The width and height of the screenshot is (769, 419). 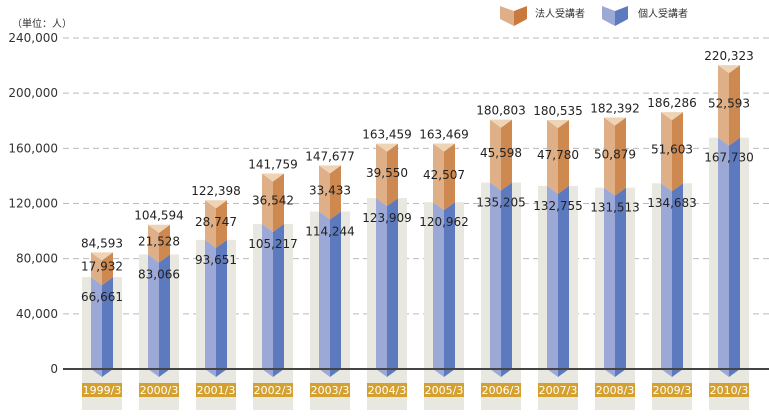 What do you see at coordinates (594, 16) in the screenshot?
I see `legend: 法人受講者 個人受講者` at bounding box center [594, 16].